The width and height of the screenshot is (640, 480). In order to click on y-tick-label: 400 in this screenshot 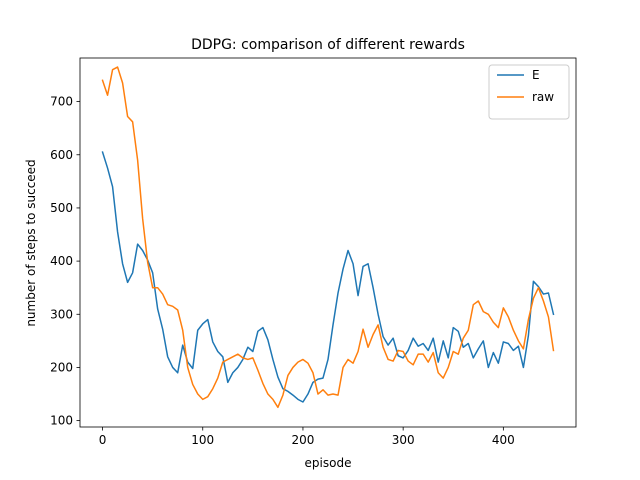, I will do `click(61, 261)`.